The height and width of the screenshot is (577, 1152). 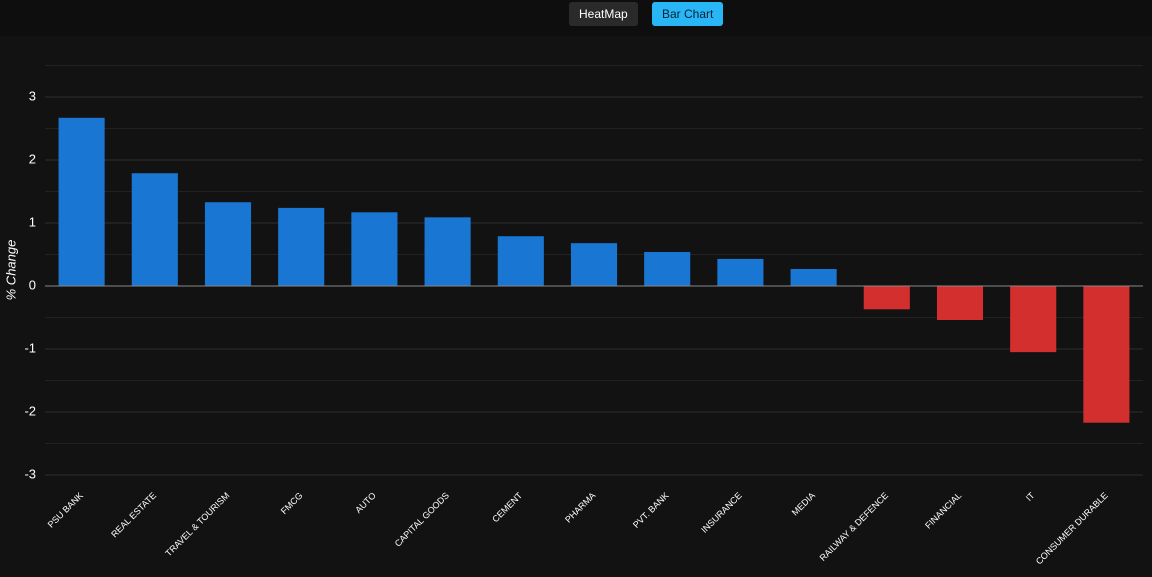 I want to click on y-tick-label: 3, so click(x=32, y=95).